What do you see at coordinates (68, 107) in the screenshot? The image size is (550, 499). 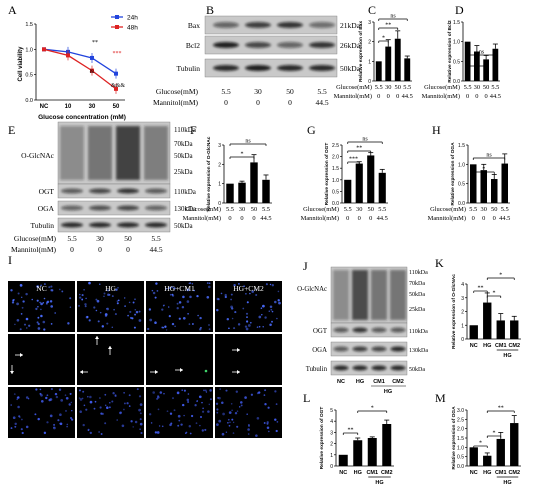 I see `x-tick-label: 10` at bounding box center [68, 107].